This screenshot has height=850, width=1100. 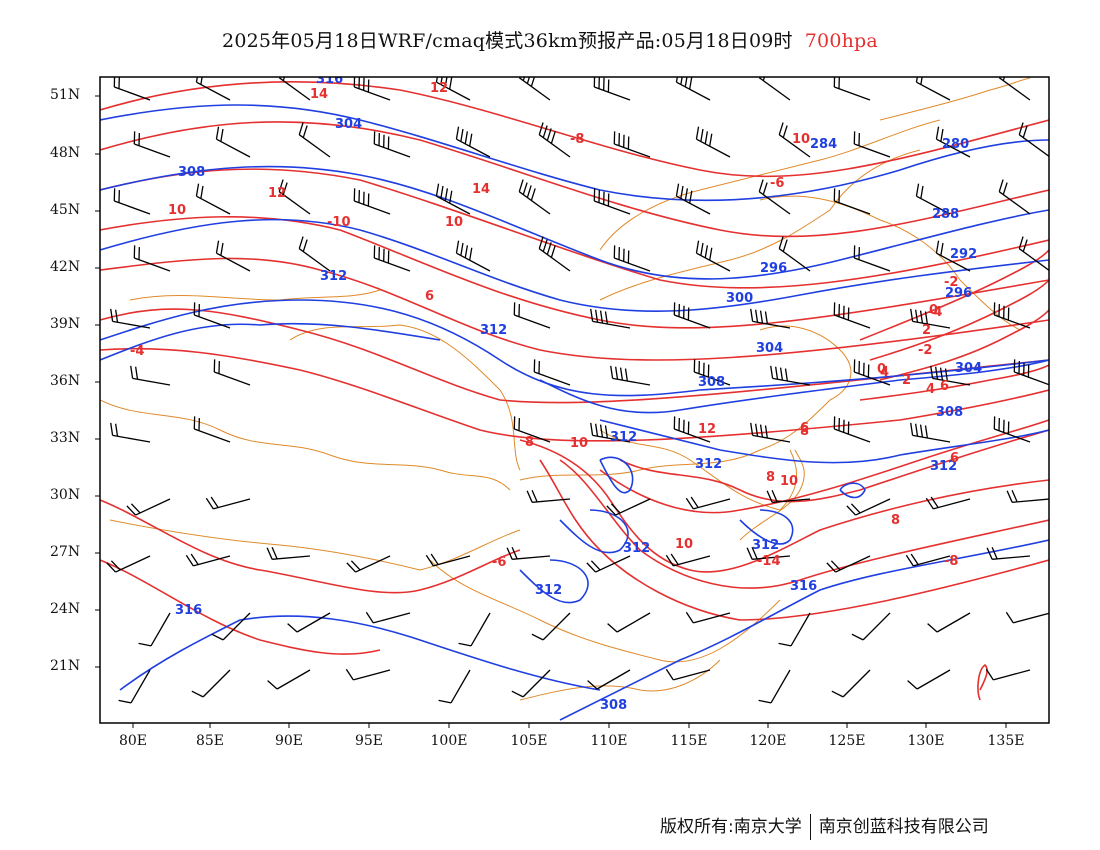 I want to click on copyright-credit: 版权所有:南京大学 南京创蓝科技有限公司, so click(x=824, y=826).